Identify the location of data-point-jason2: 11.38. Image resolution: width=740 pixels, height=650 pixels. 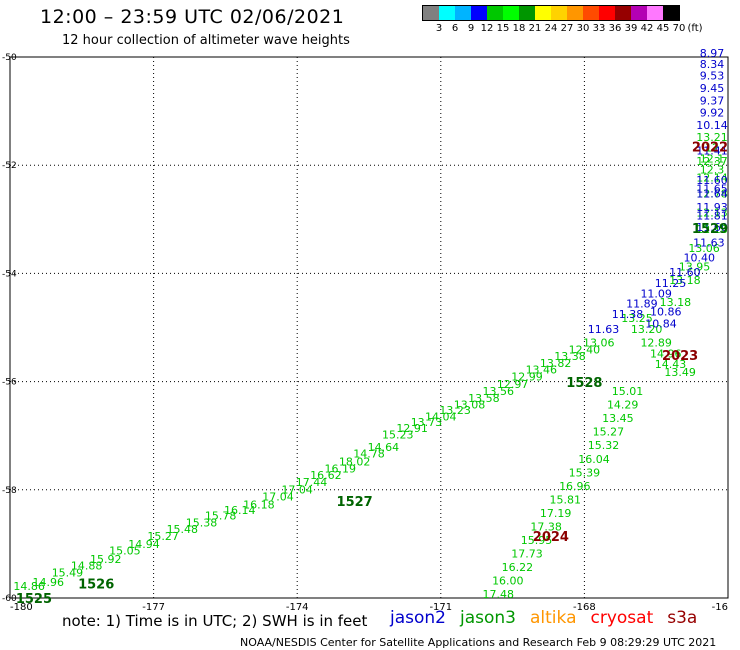
(628, 314).